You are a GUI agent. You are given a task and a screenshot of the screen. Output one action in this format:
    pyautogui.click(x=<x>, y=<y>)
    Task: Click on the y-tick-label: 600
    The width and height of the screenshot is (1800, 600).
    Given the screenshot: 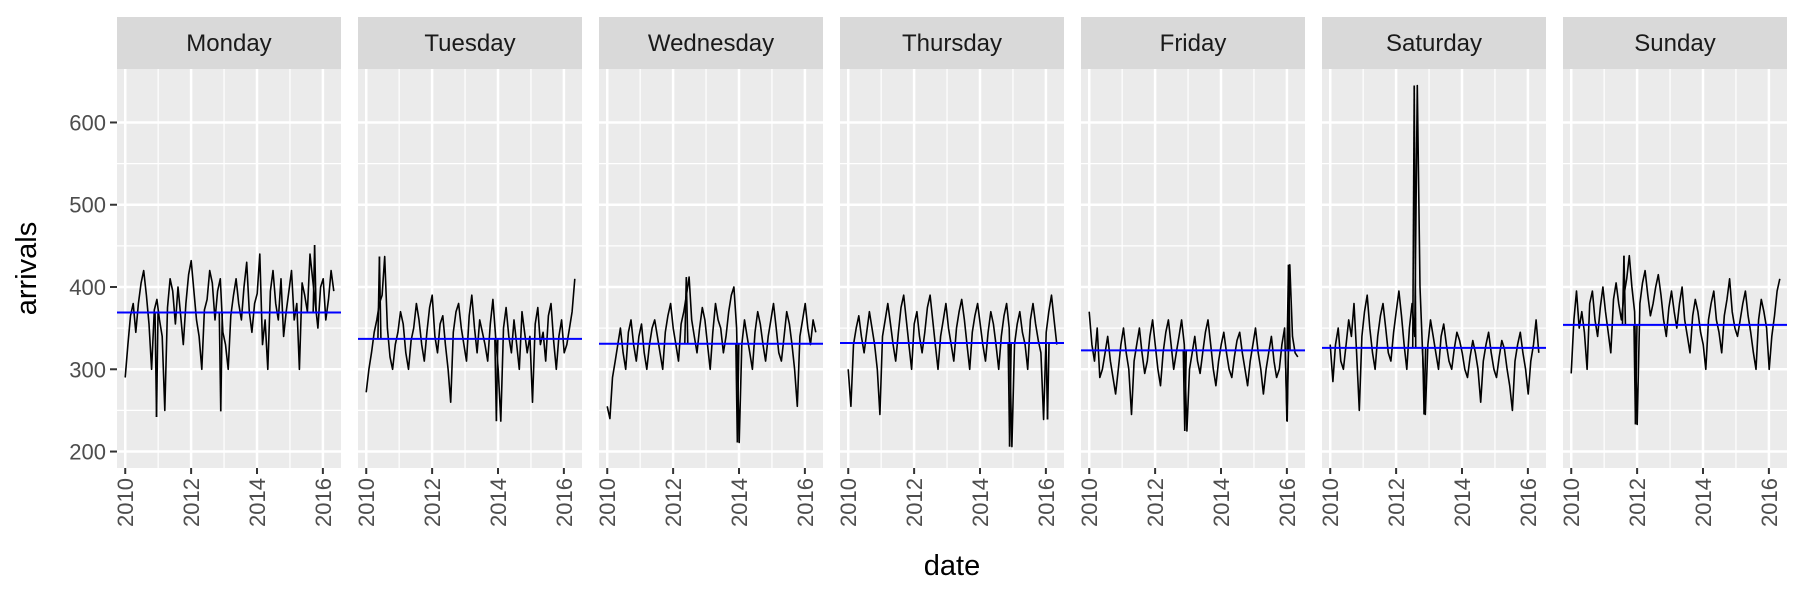 What is the action you would take?
    pyautogui.click(x=87, y=122)
    